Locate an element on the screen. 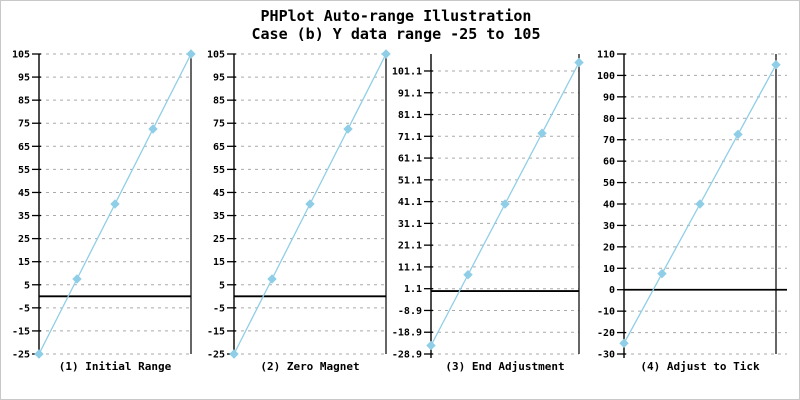  y-tick-label: 91.1 is located at coordinates (410, 93).